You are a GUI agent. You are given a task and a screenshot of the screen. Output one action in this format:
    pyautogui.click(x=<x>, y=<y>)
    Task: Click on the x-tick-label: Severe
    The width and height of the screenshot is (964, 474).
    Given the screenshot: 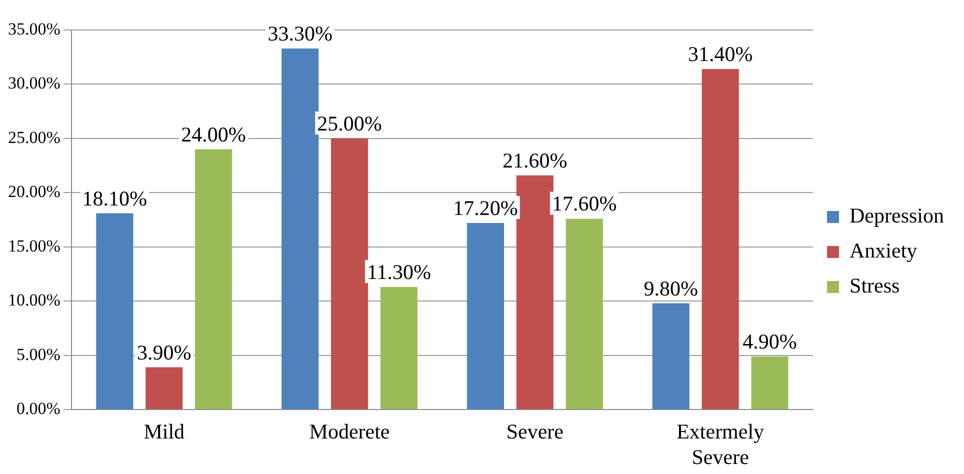 What is the action you would take?
    pyautogui.click(x=535, y=432)
    